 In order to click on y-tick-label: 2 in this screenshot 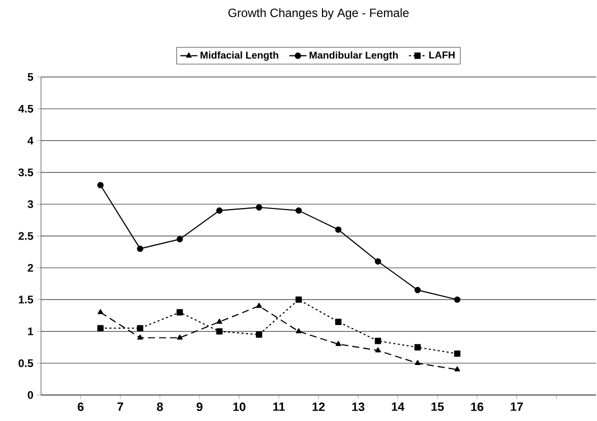, I will do `click(31, 268)`.